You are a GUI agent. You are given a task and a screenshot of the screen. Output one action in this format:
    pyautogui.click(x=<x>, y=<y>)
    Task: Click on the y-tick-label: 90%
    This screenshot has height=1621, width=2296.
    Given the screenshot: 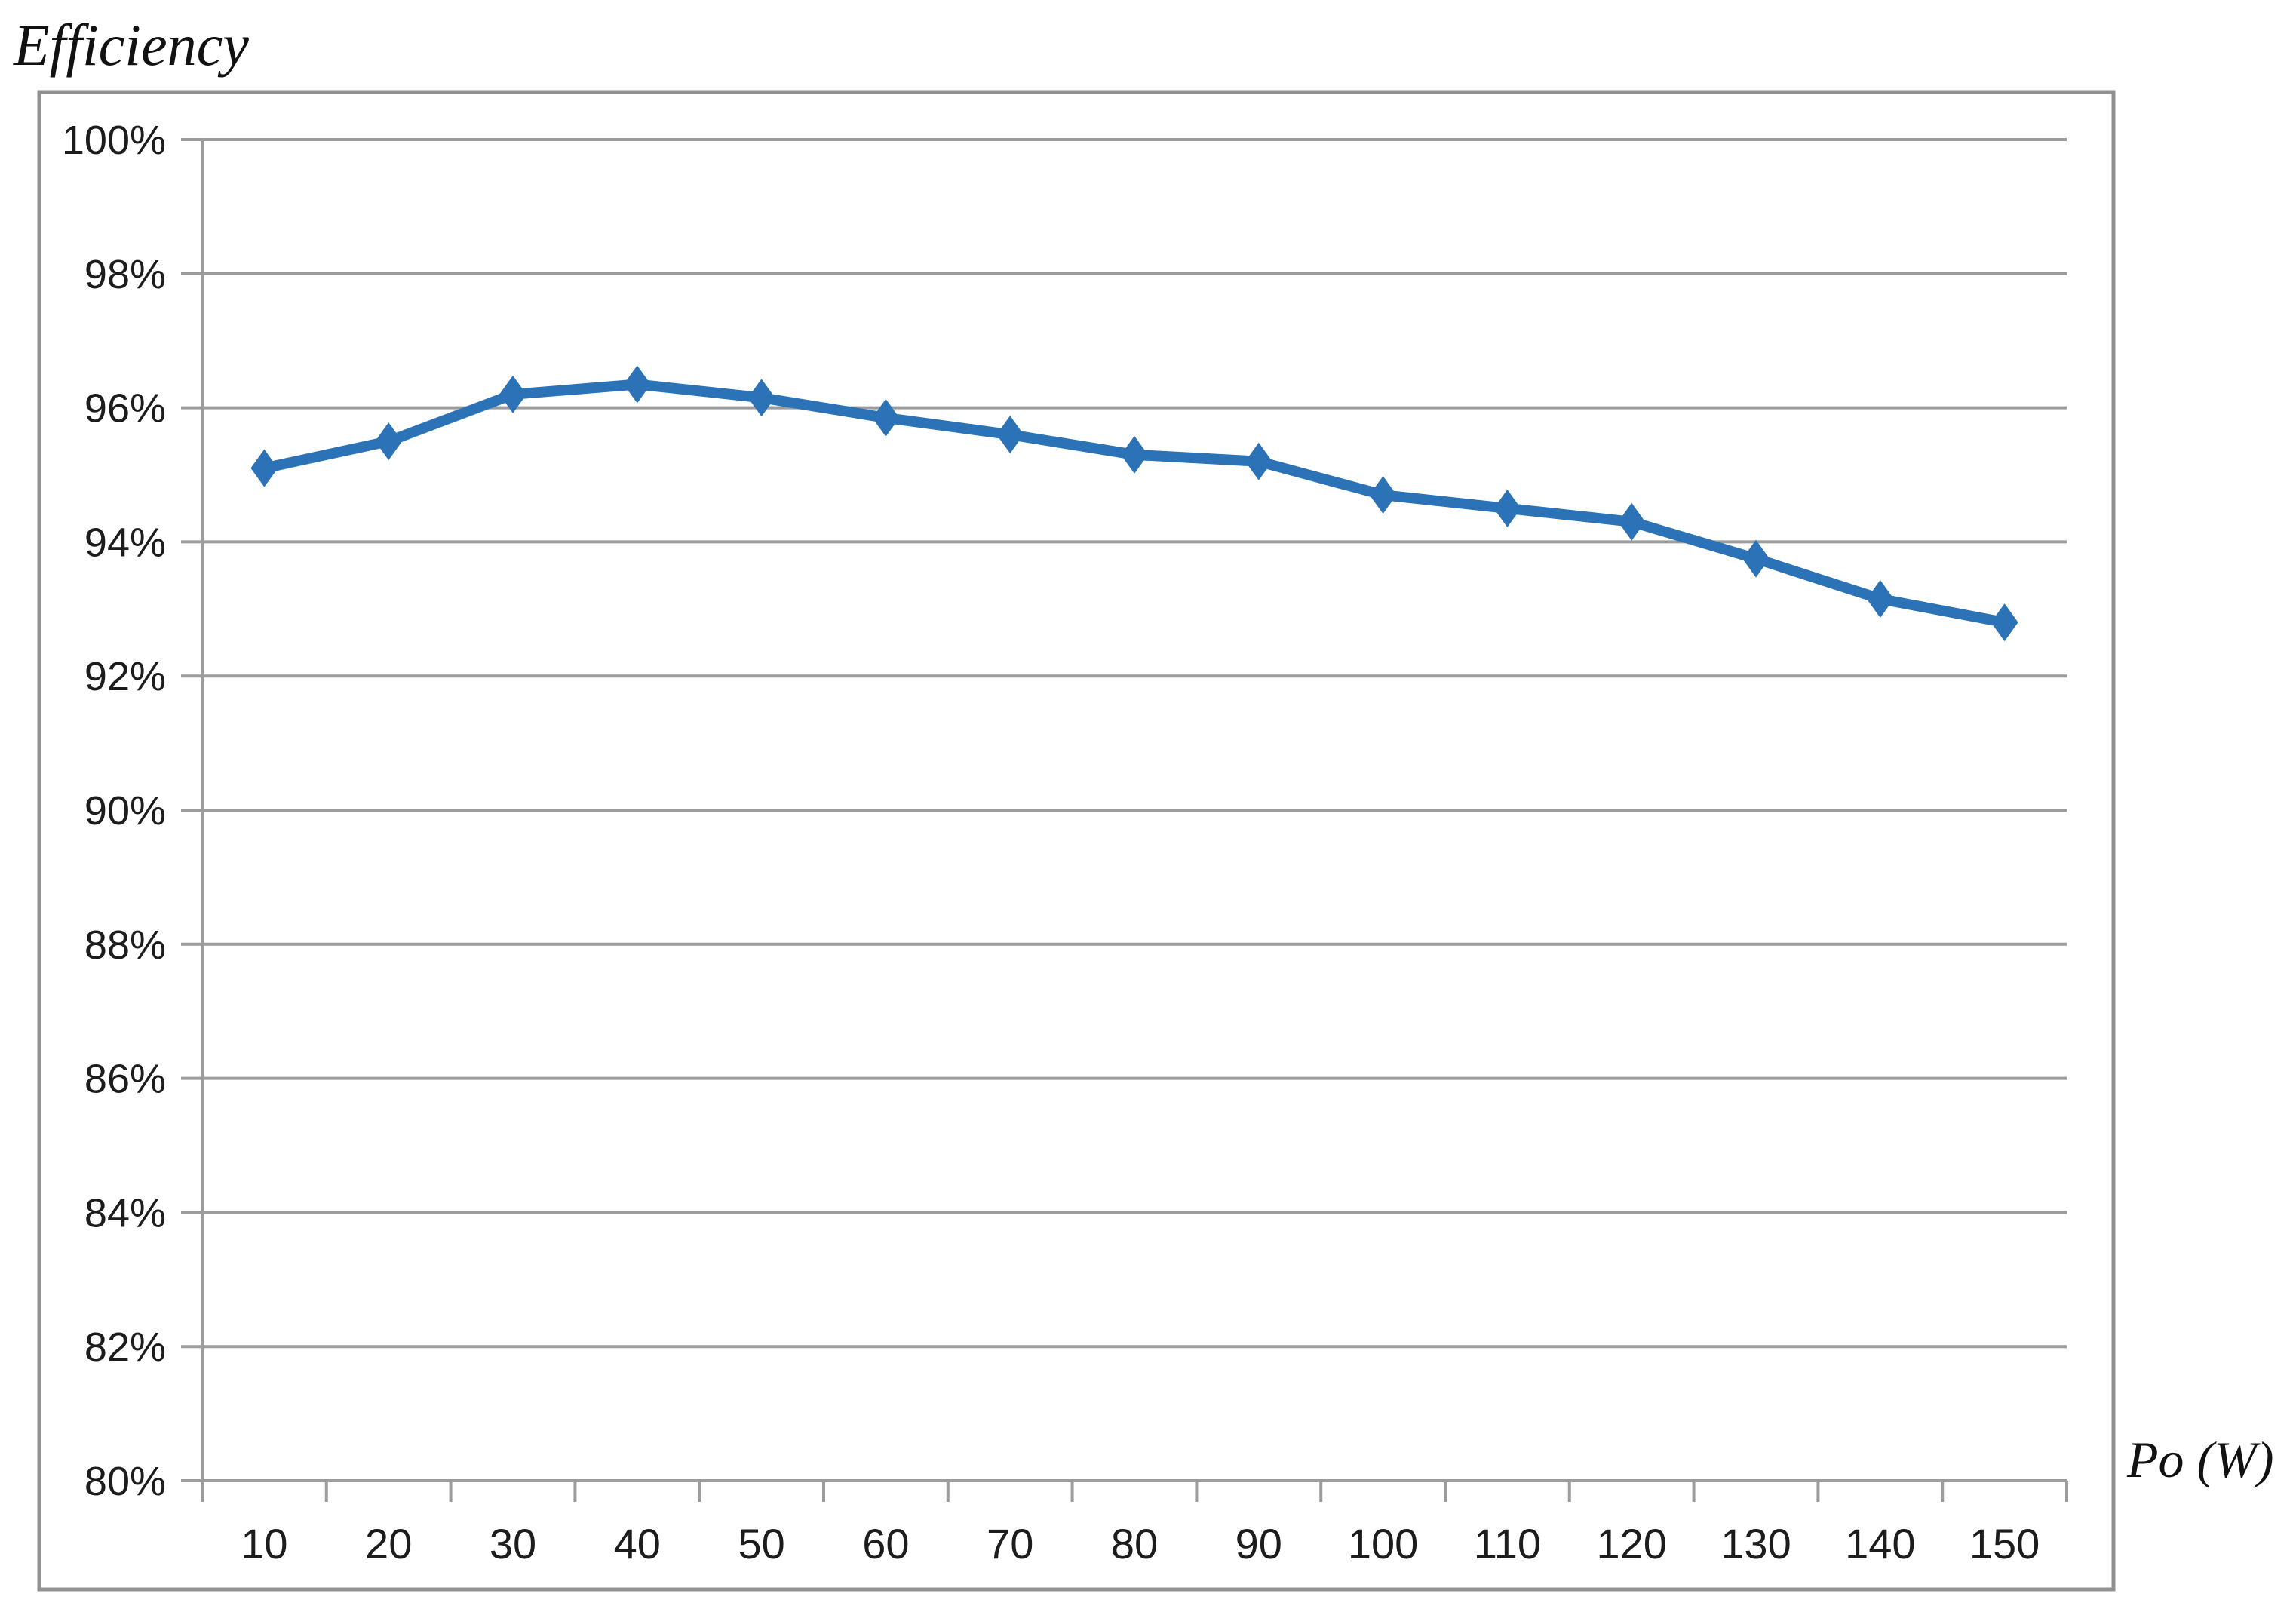 What is the action you would take?
    pyautogui.click(x=125, y=811)
    